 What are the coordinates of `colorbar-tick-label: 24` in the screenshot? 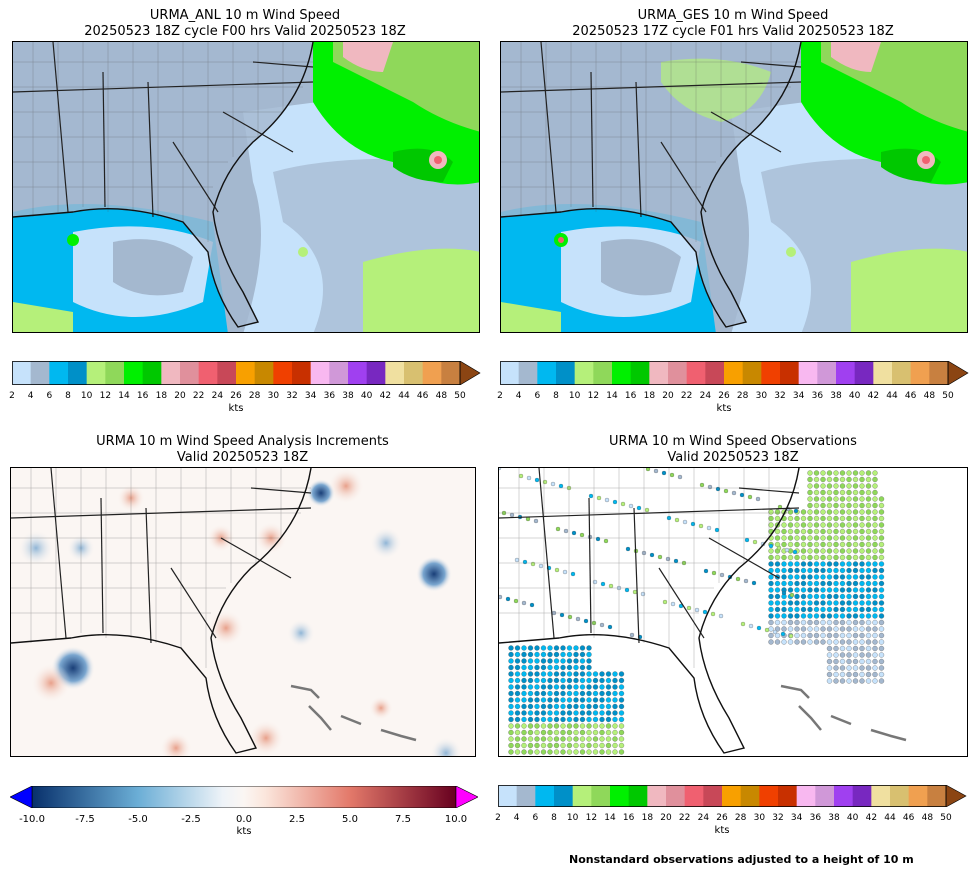 It's located at (703, 818).